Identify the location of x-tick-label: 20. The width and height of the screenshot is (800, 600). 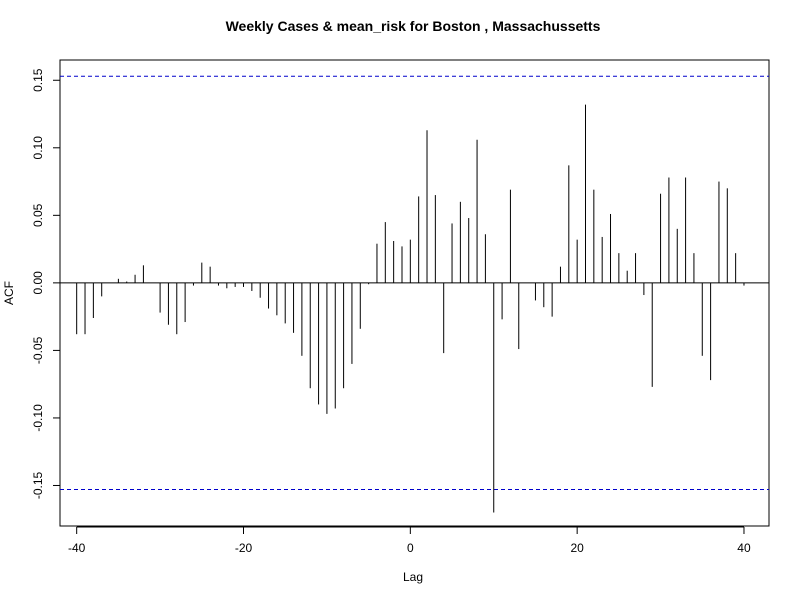
(577, 548).